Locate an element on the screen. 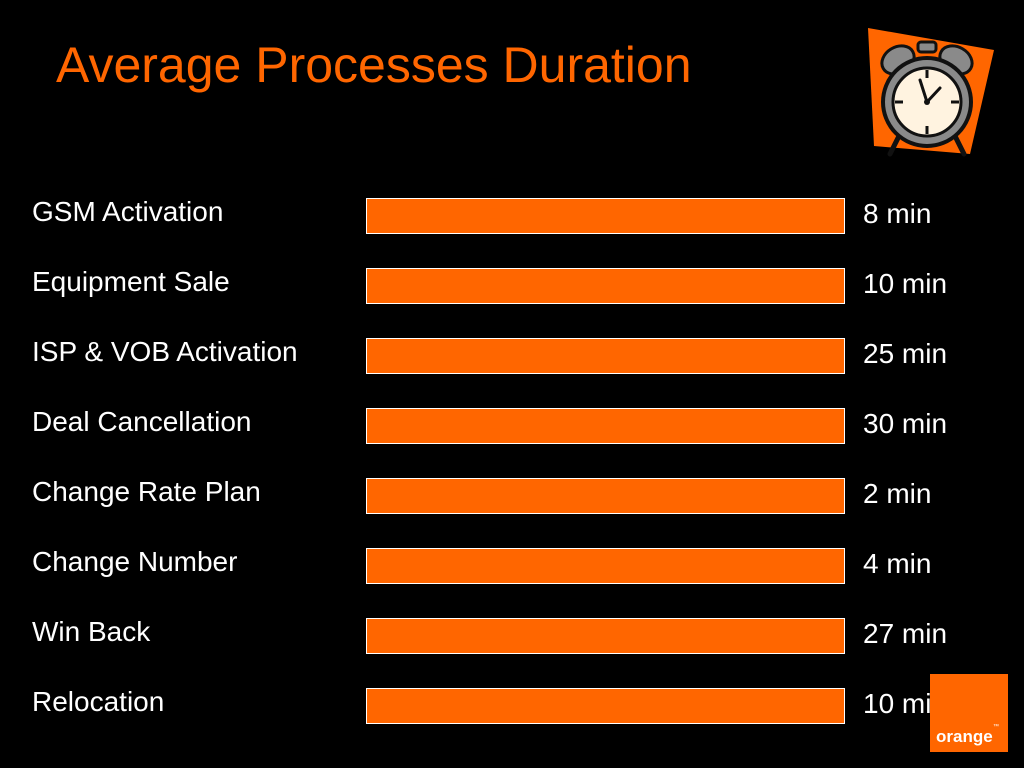 This screenshot has height=768, width=1024. process-label: Equipment Sale is located at coordinates (131, 281).